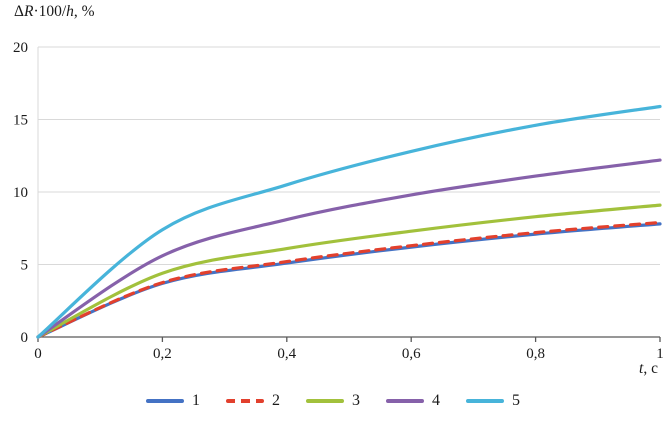 The width and height of the screenshot is (666, 423). I want to click on x-tick-label: 0,6, so click(411, 354).